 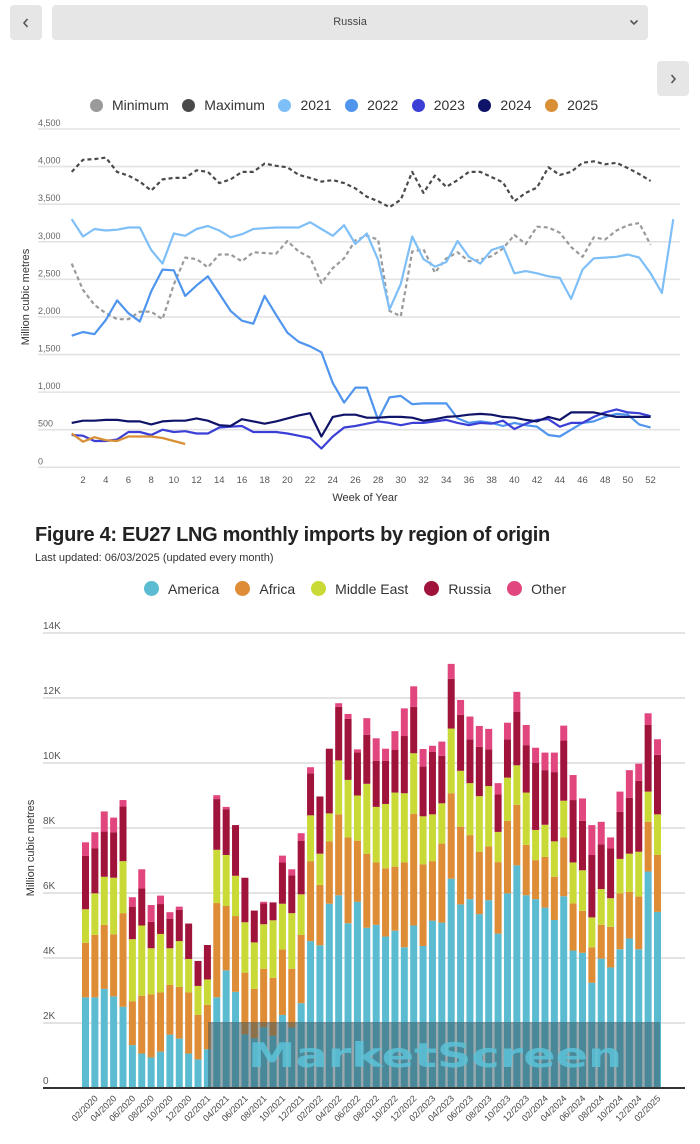 What do you see at coordinates (350, 22) in the screenshot?
I see `region-select-dropdown: Russia` at bounding box center [350, 22].